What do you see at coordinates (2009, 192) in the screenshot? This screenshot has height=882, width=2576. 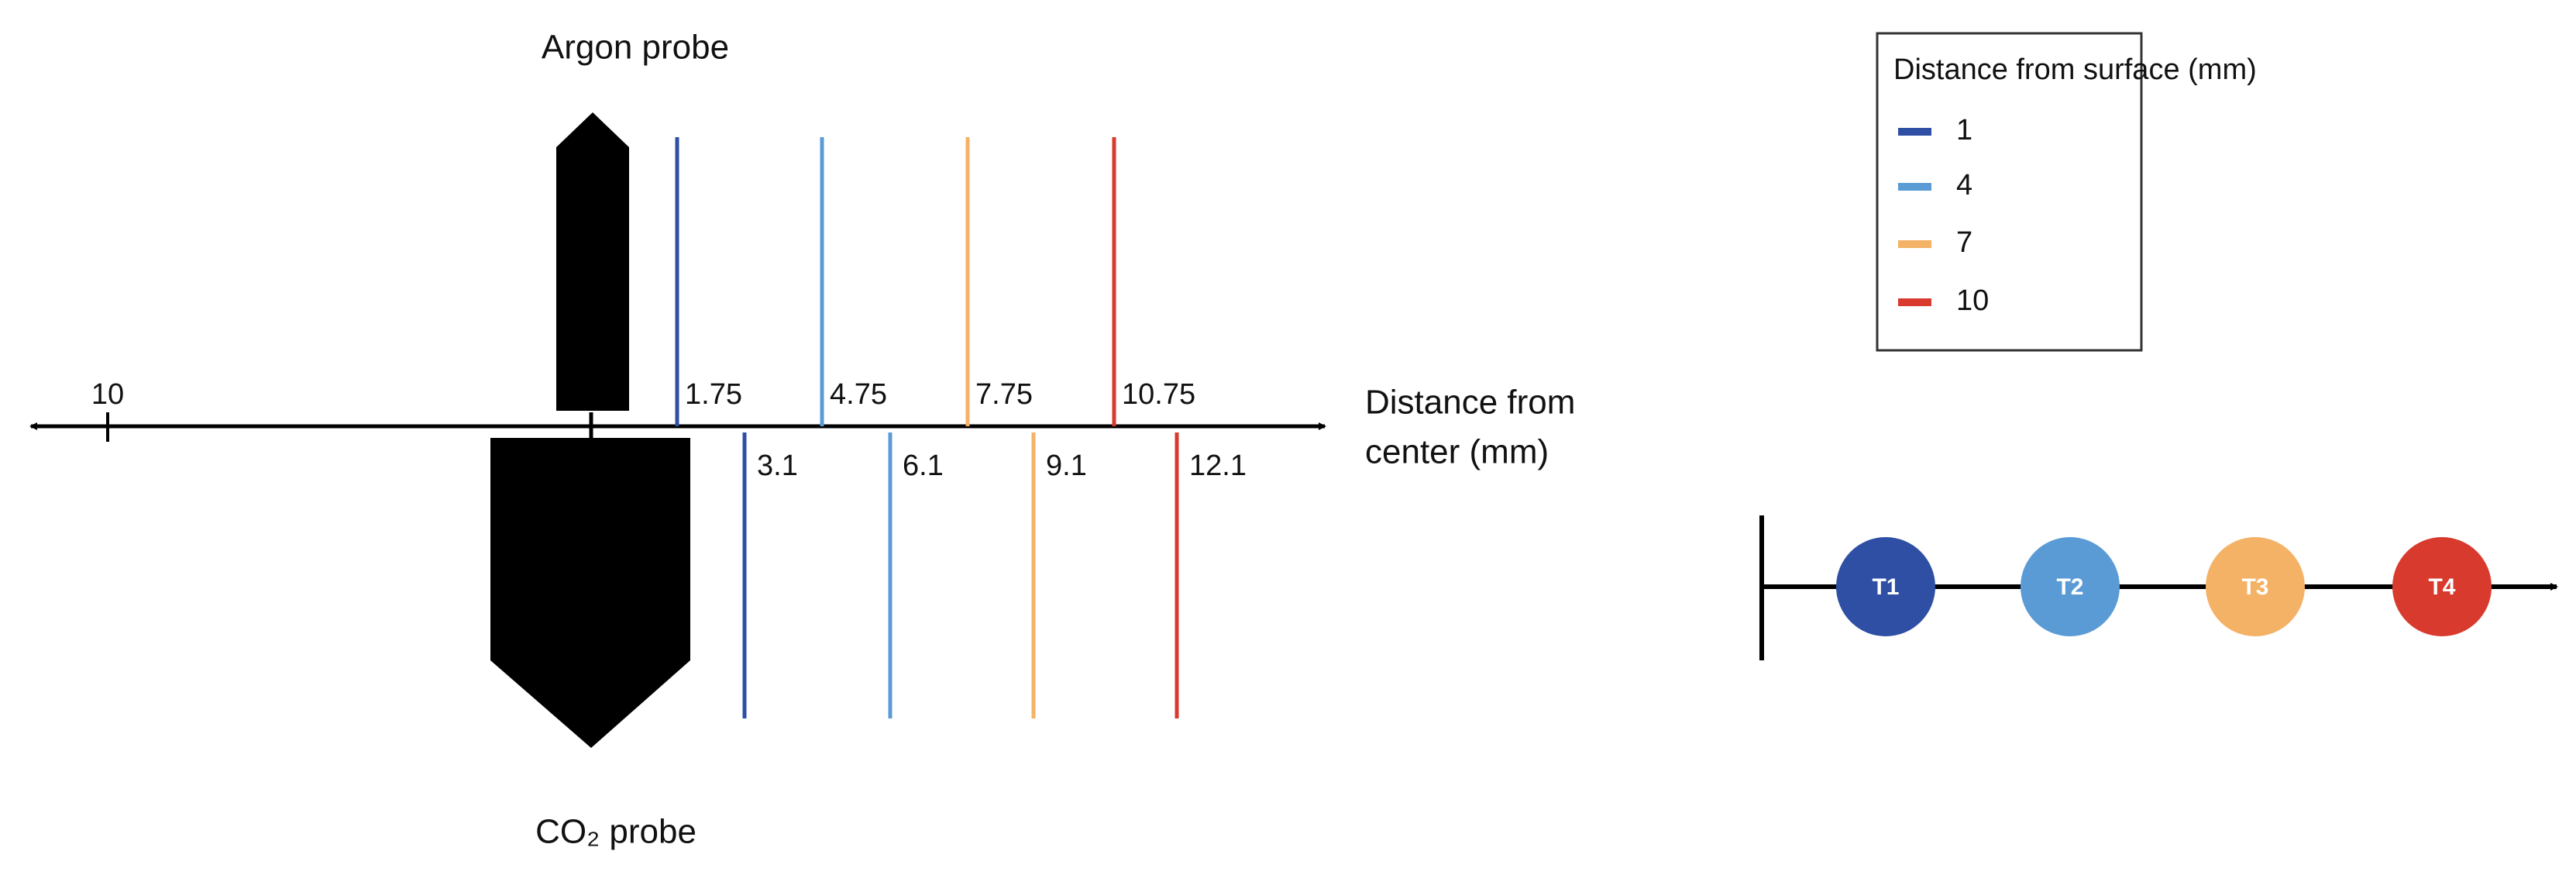 I see `legend-box` at bounding box center [2009, 192].